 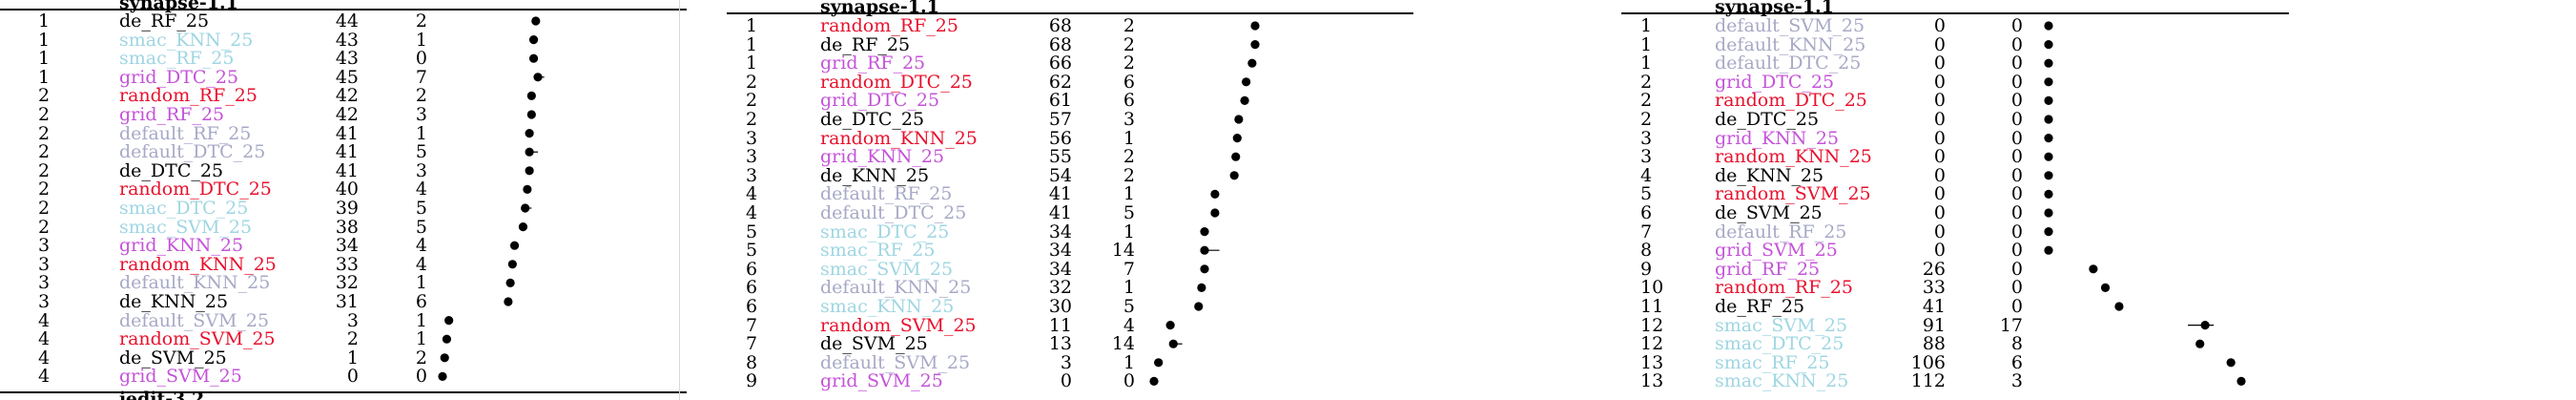 I want to click on median-value: 55, so click(x=1060, y=157).